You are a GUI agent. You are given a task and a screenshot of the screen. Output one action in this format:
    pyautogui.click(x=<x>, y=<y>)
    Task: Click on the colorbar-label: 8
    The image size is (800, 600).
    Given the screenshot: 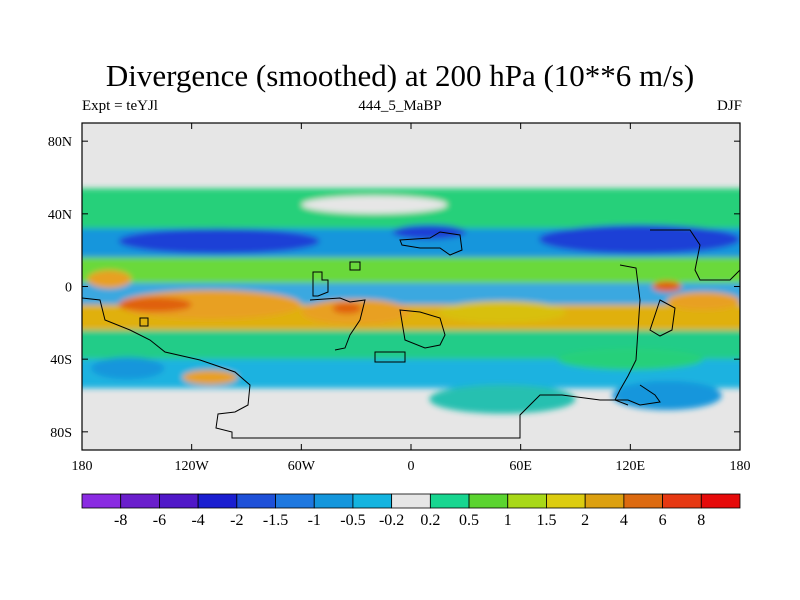 What is the action you would take?
    pyautogui.click(x=701, y=520)
    